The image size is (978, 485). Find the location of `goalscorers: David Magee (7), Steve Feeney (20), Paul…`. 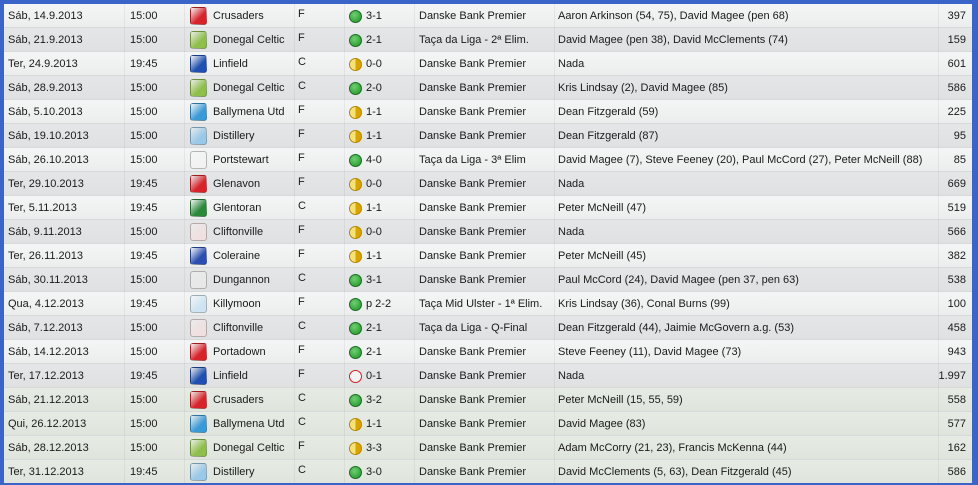

goalscorers: David Magee (7), Steve Feeney (20), Paul… is located at coordinates (740, 160).